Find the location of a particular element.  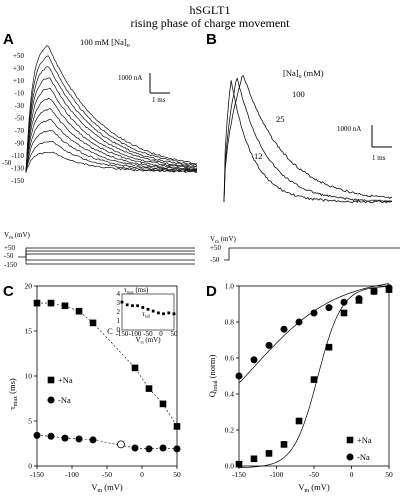

inset-x-tick-label: 50 is located at coordinates (175, 334).